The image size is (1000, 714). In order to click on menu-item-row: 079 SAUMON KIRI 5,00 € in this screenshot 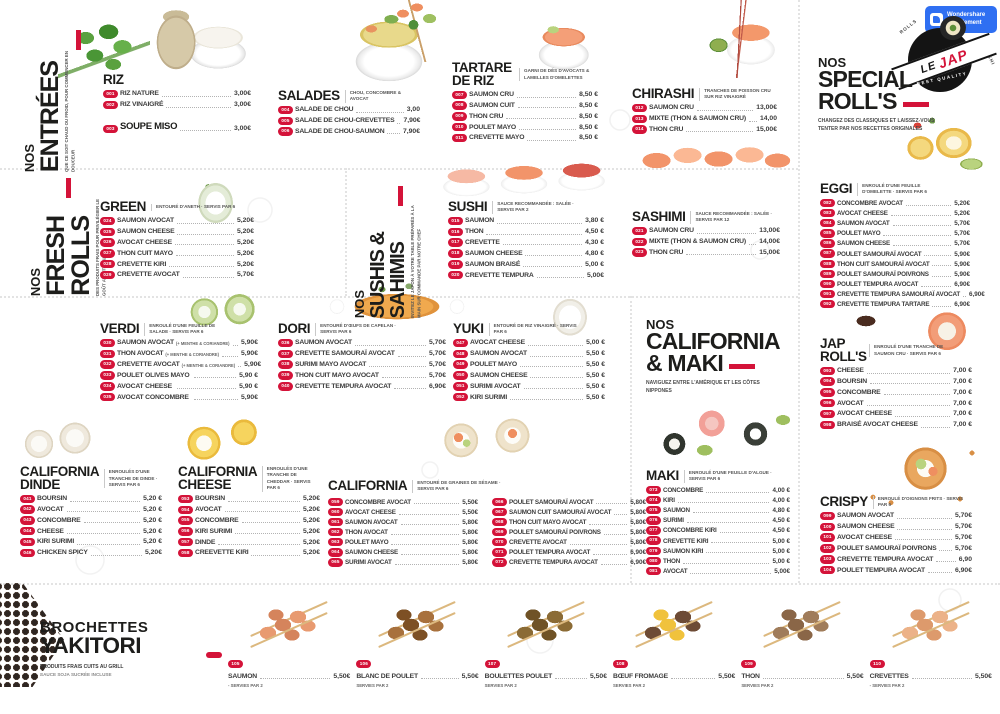, I will do `click(718, 550)`.